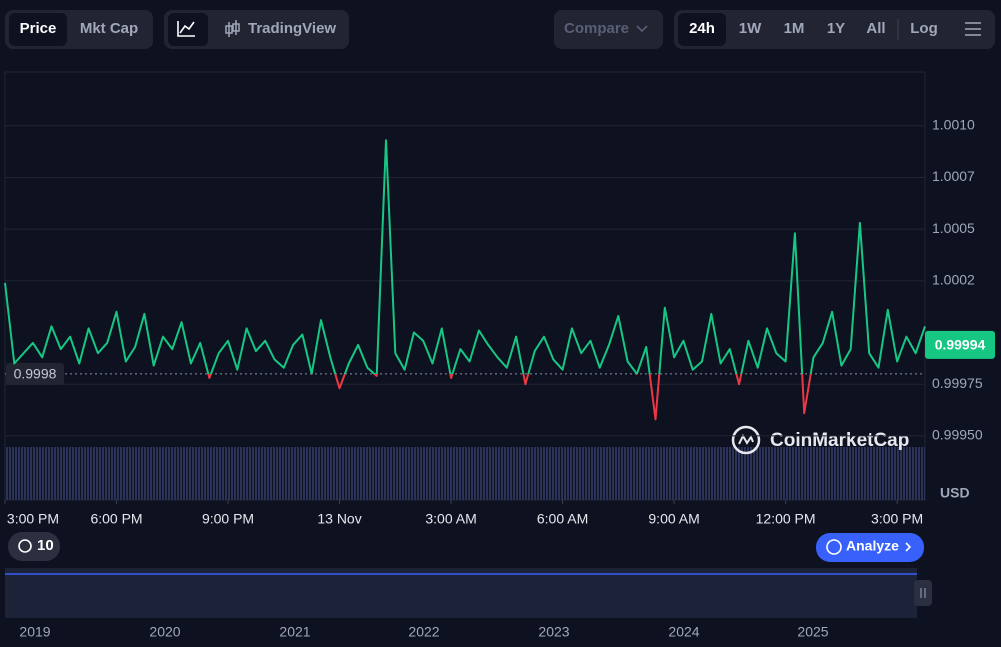 This screenshot has height=647, width=1001. I want to click on year-label: 2025, so click(812, 632).